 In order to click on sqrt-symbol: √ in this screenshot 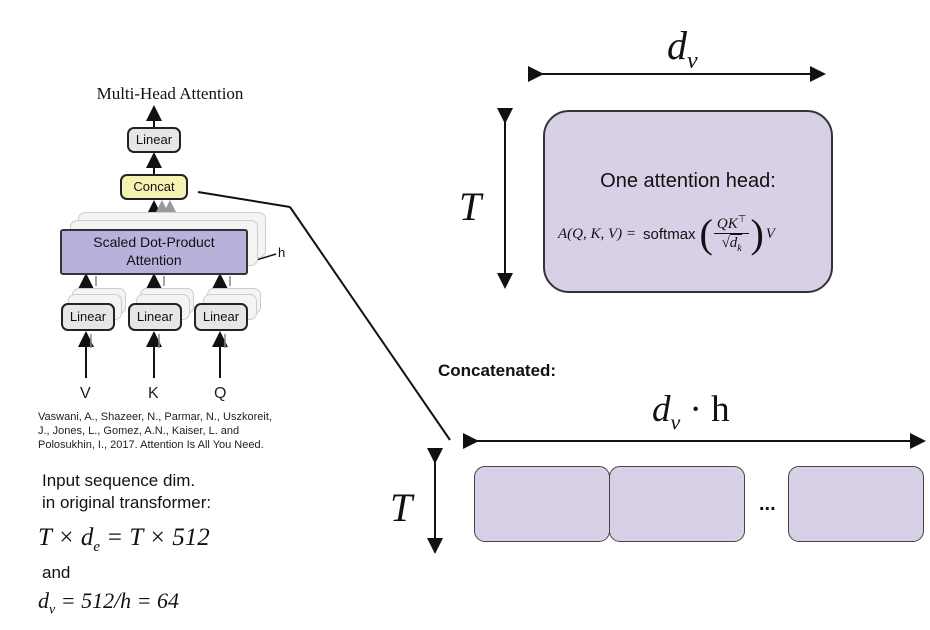, I will do `click(725, 243)`.